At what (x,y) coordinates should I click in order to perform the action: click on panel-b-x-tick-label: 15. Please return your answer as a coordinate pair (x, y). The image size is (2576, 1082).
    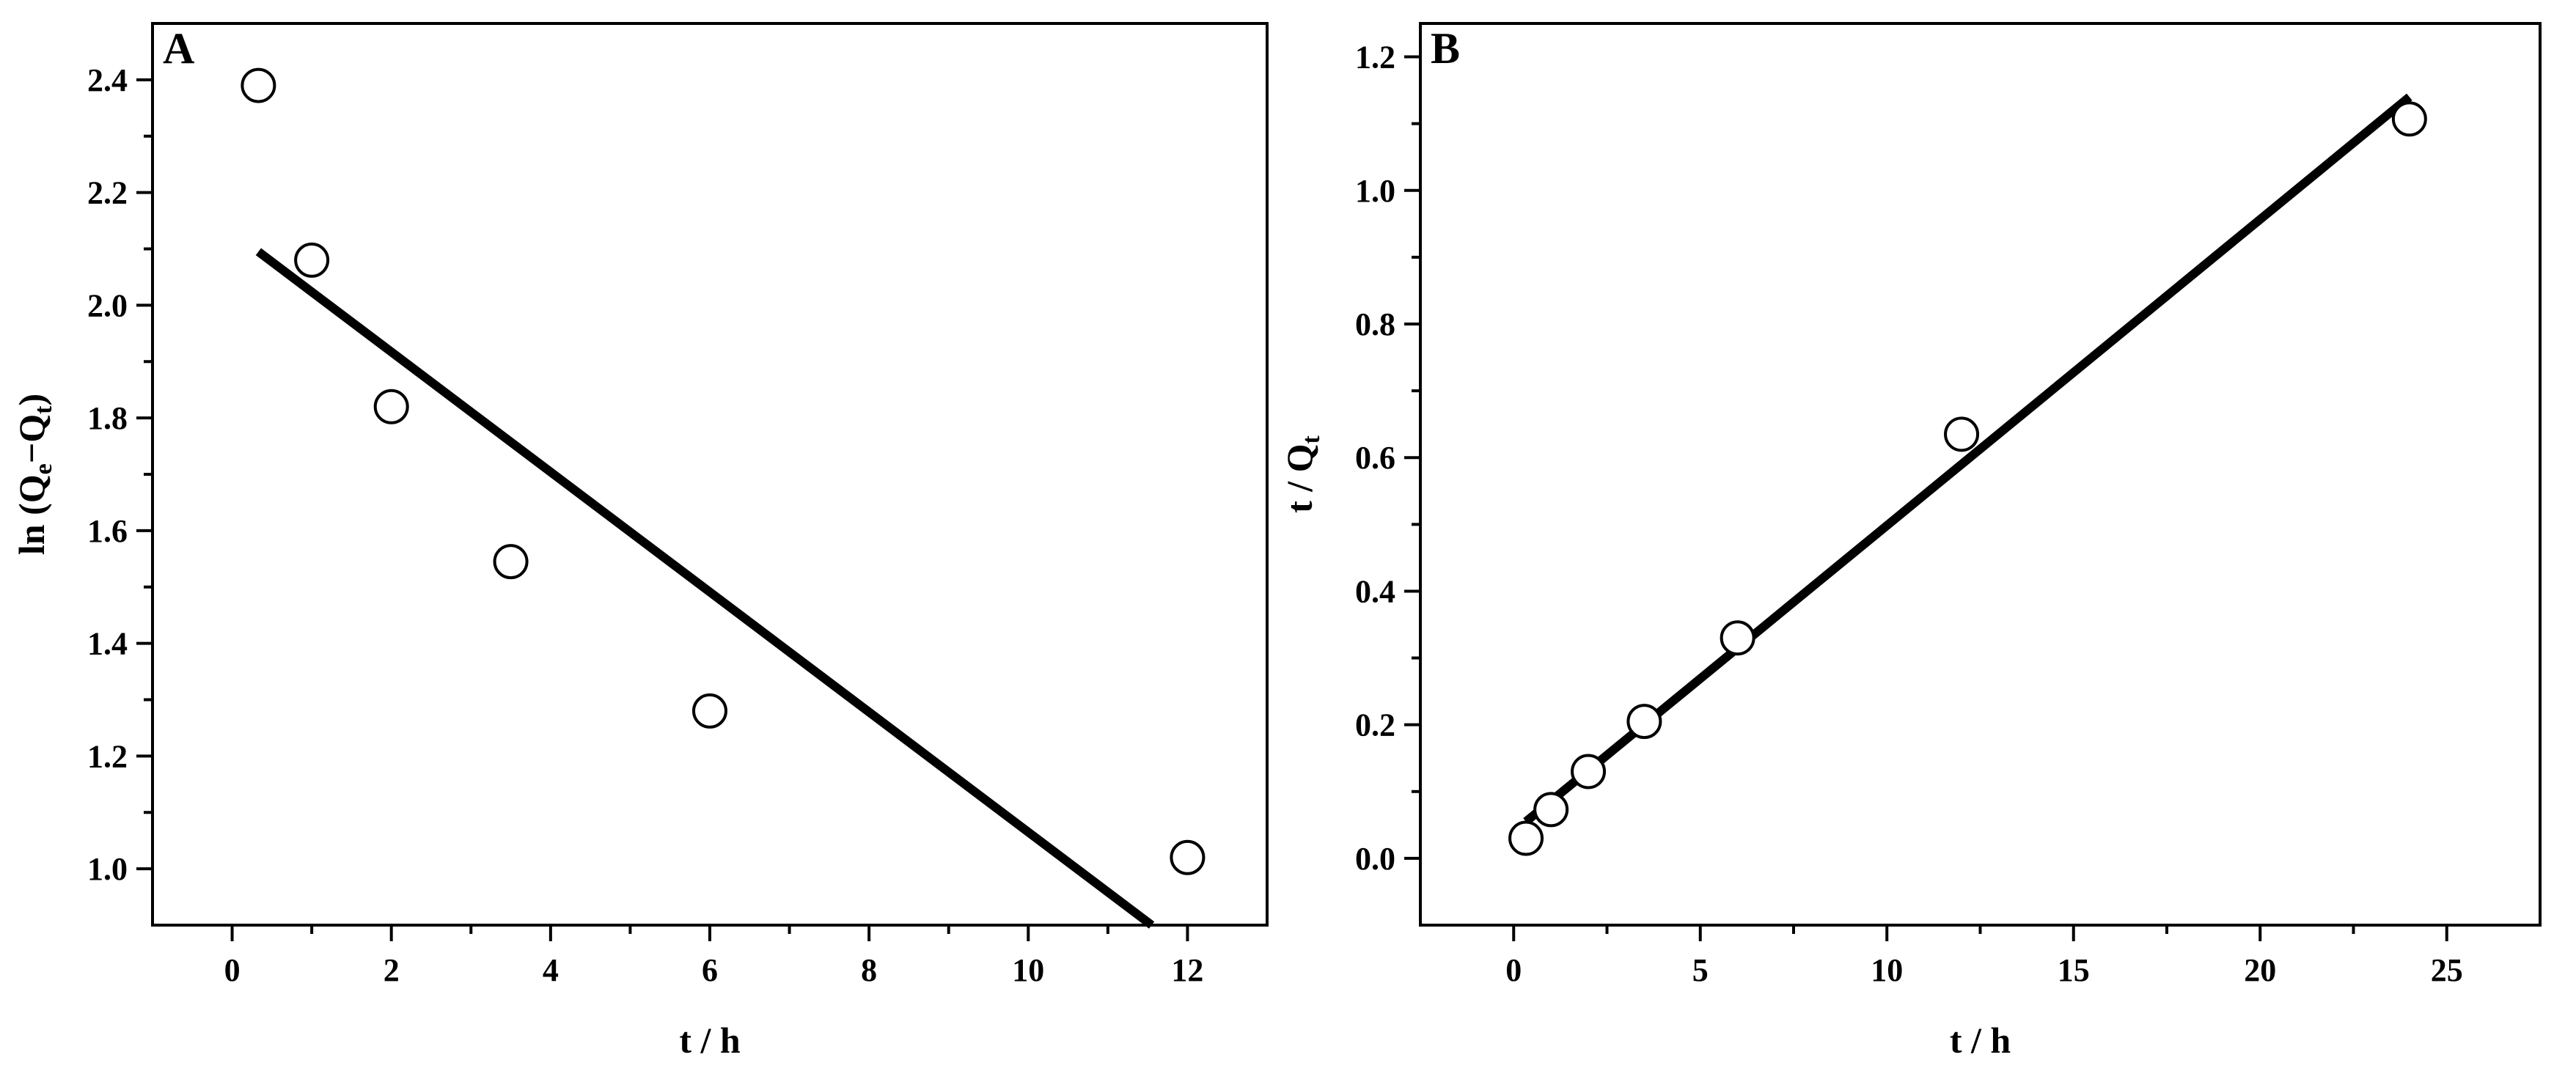
    Looking at the image, I should click on (2074, 970).